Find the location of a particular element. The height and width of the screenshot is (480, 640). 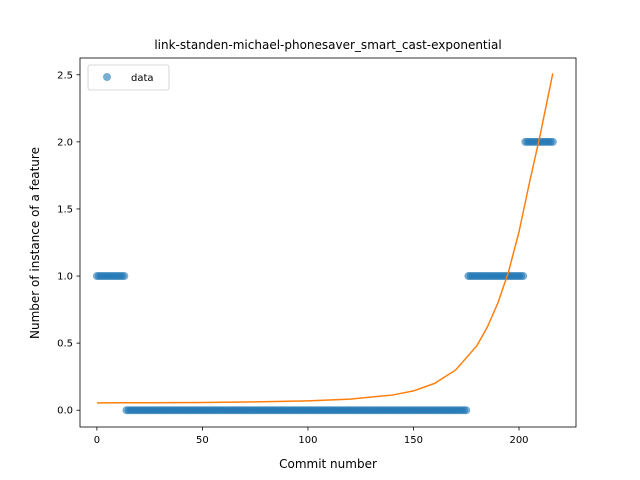

legend-box is located at coordinates (128, 77).